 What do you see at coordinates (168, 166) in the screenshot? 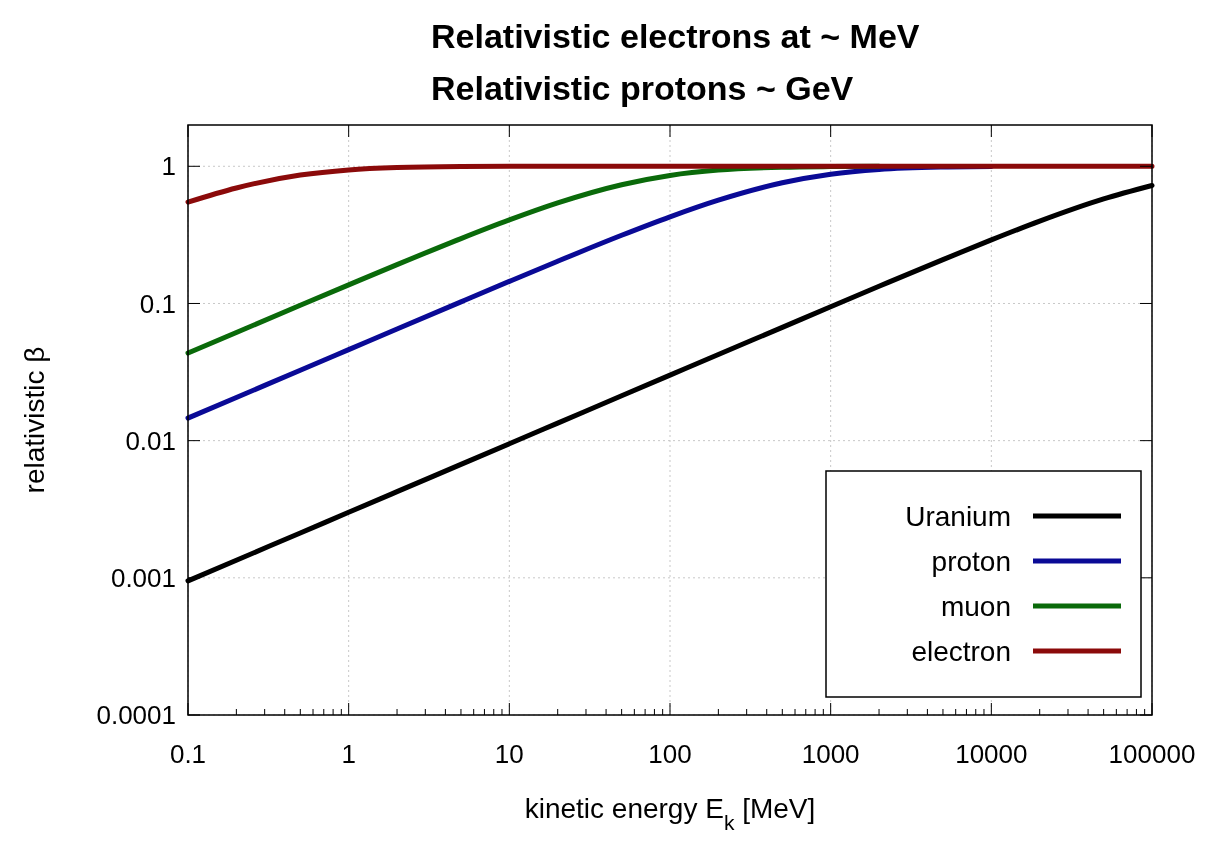
I see `y-tick-label: 1` at bounding box center [168, 166].